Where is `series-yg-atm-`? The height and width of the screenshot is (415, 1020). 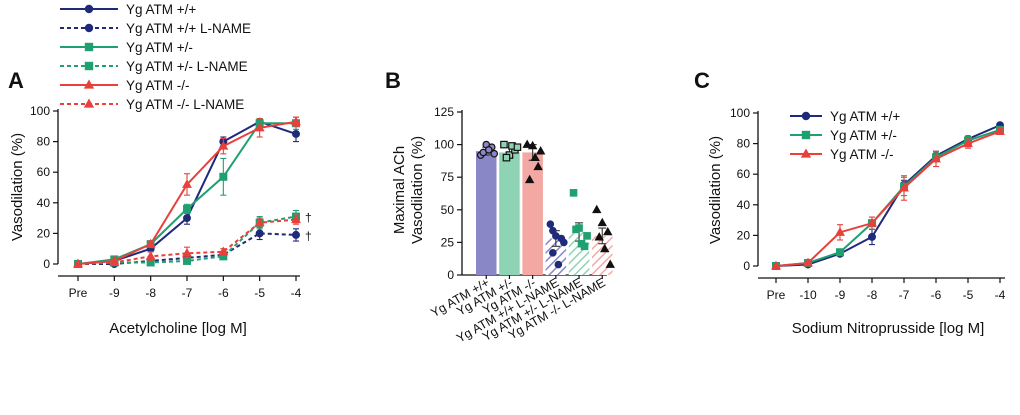
series-yg-atm- is located at coordinates (187, 192).